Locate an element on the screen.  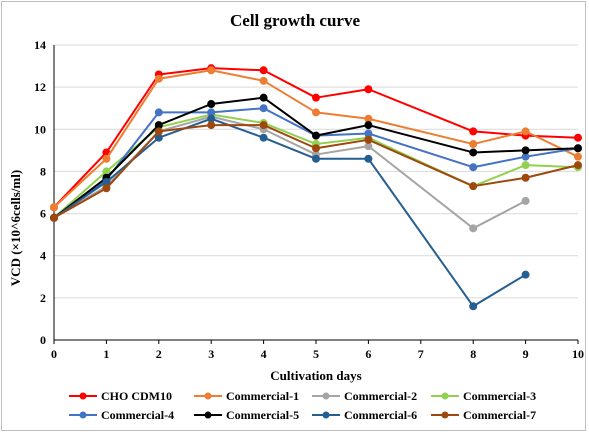
x-tick-label: 8 is located at coordinates (473, 354).